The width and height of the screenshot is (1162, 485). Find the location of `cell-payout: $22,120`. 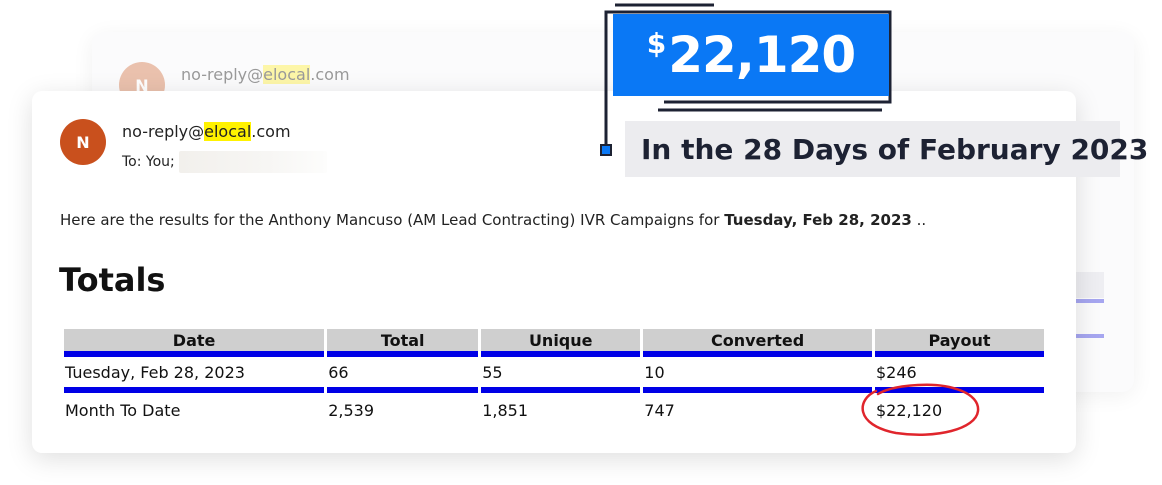

cell-payout: $22,120 is located at coordinates (909, 410).